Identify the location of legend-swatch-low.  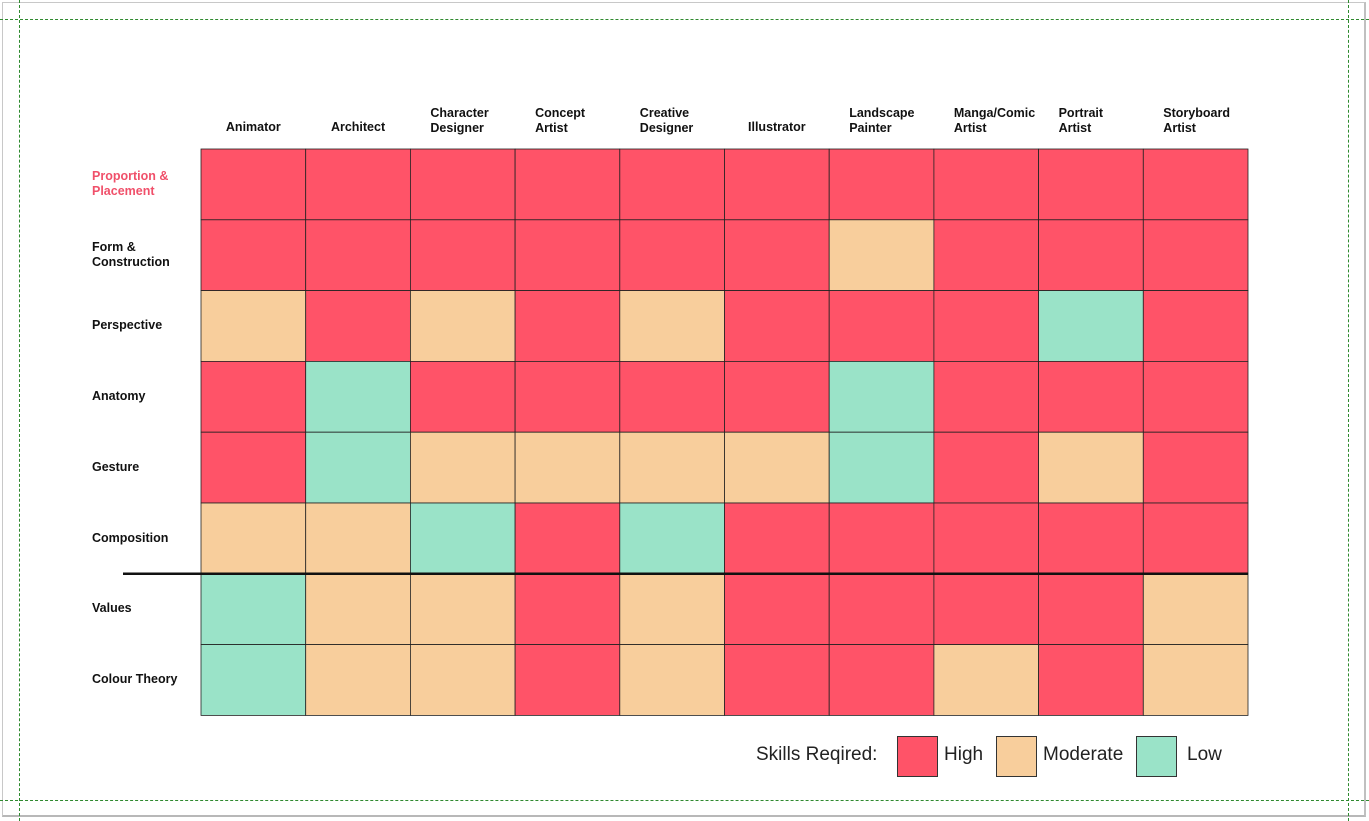
(1156, 756).